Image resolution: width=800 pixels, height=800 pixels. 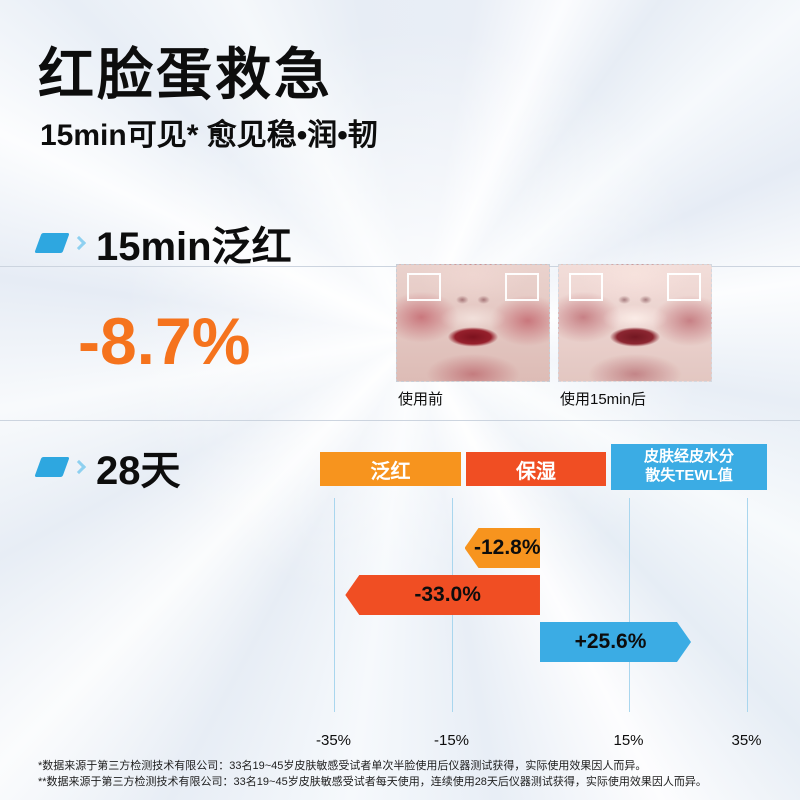 What do you see at coordinates (502, 548) in the screenshot?
I see `chart-bar-redness: -12.8%` at bounding box center [502, 548].